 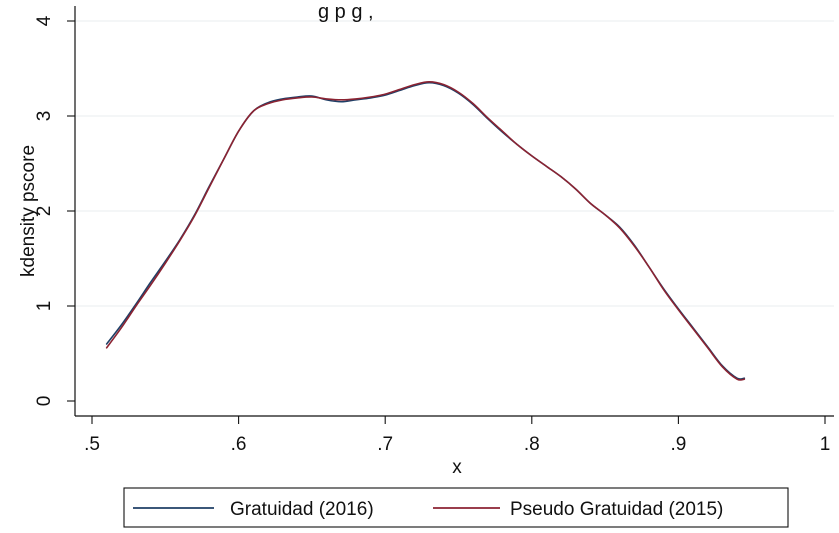 What do you see at coordinates (346, 12) in the screenshot?
I see `chart-title-fragment: g p g ,` at bounding box center [346, 12].